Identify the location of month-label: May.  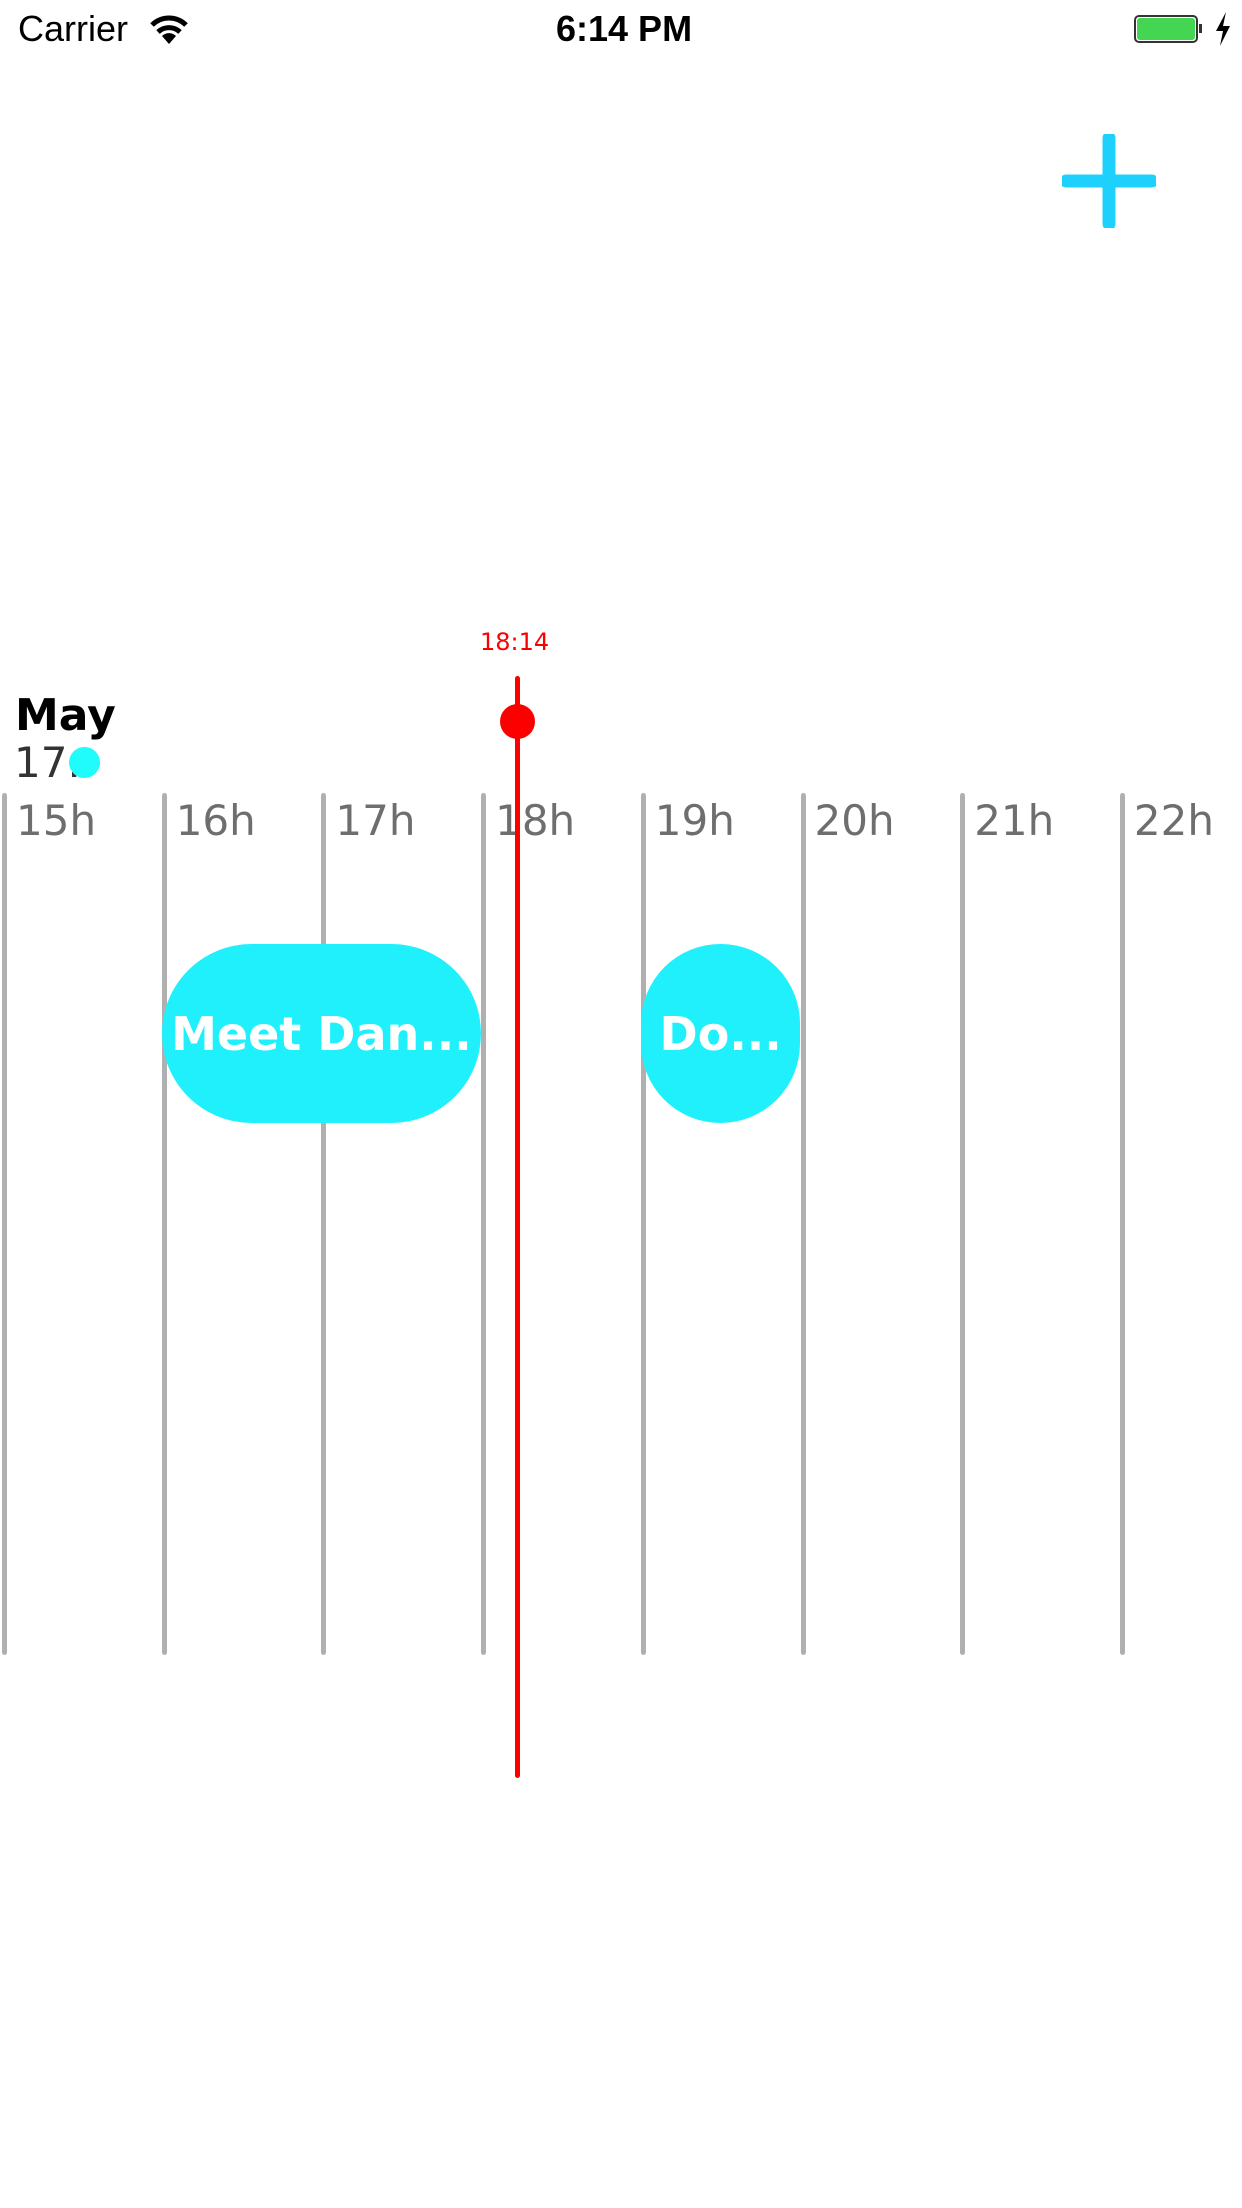
(65, 715).